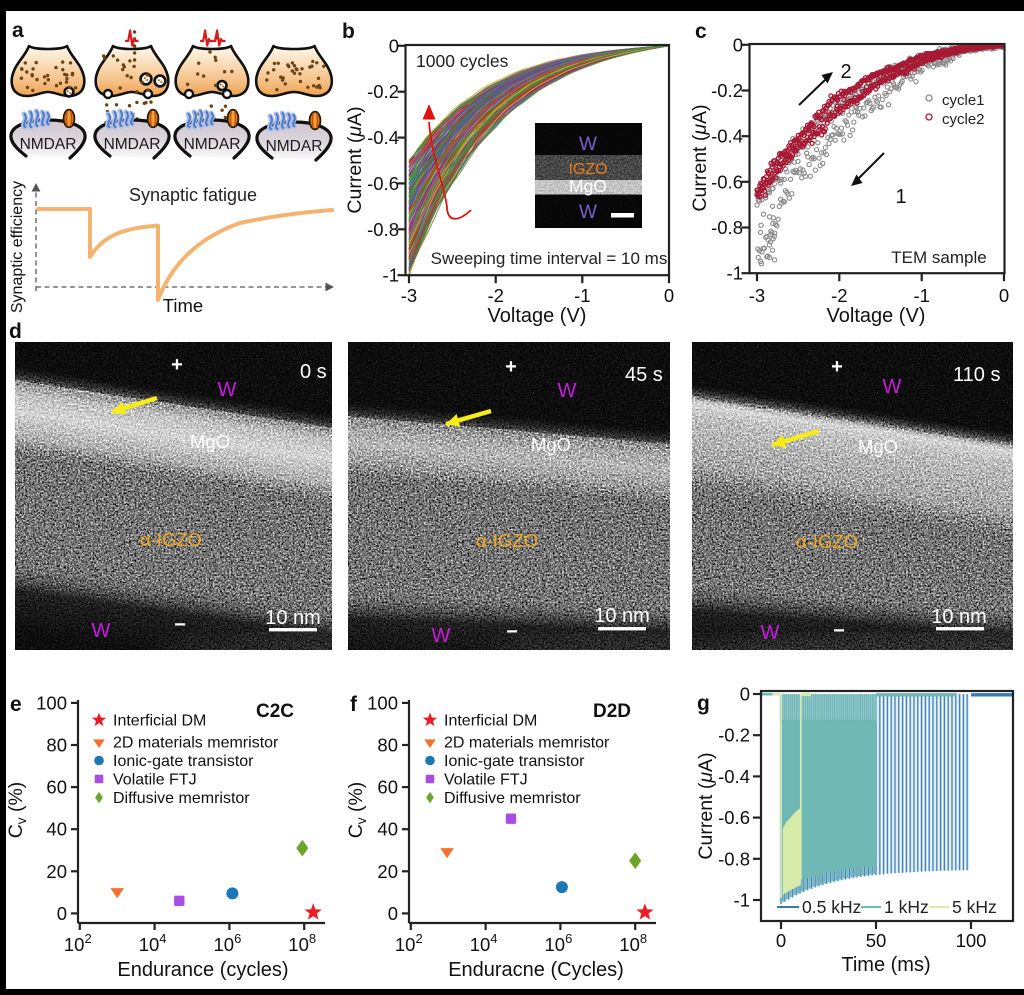  What do you see at coordinates (193, 195) in the screenshot?
I see `svg-text: Synaptic fatigue` at bounding box center [193, 195].